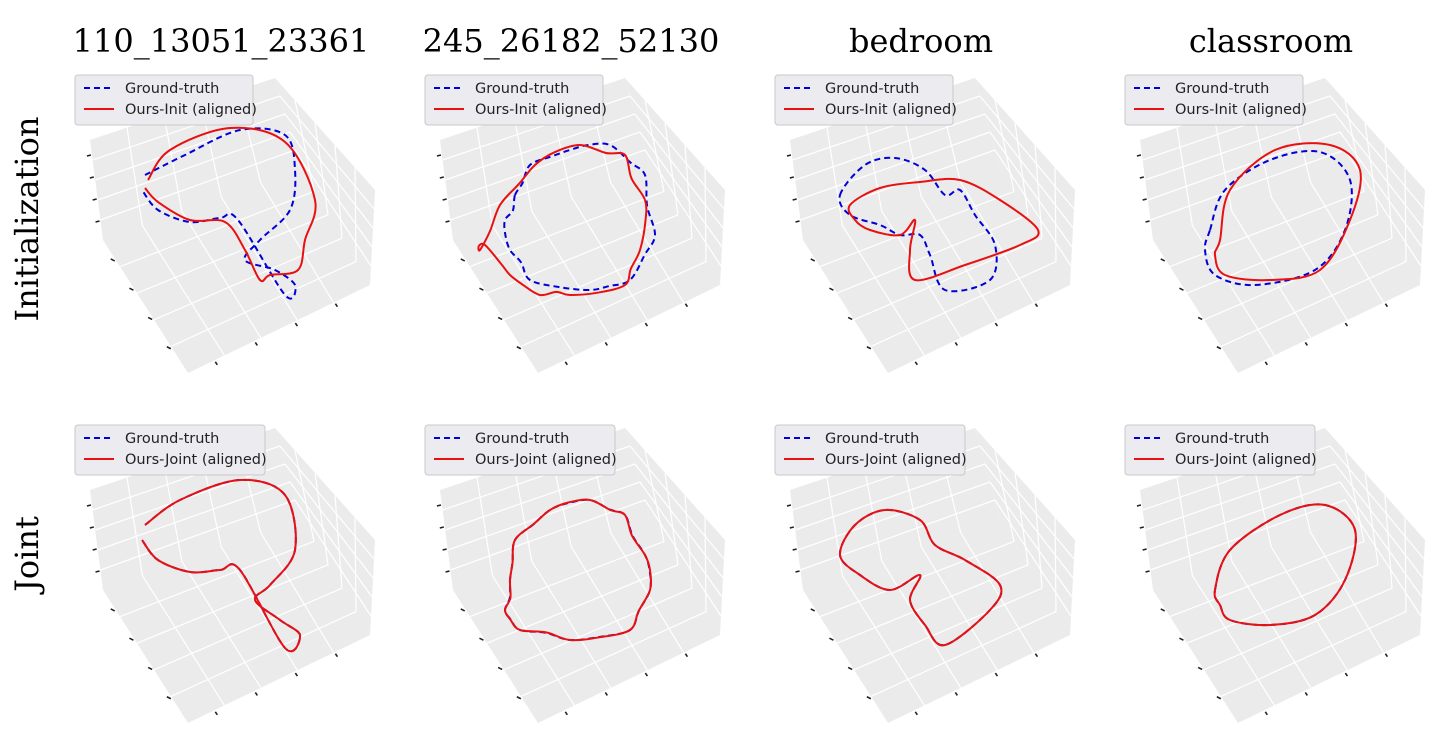  I want to click on column-title-2: 245_26182_52130, so click(571, 41).